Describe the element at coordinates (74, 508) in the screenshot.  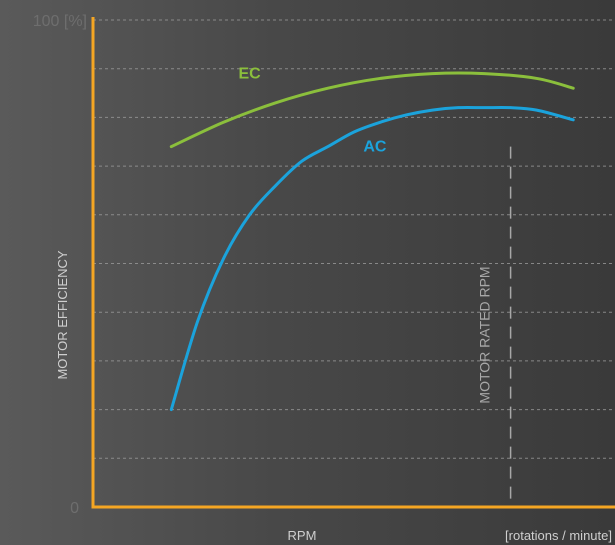
I see `y-tick-label-bottom: 0` at that location.